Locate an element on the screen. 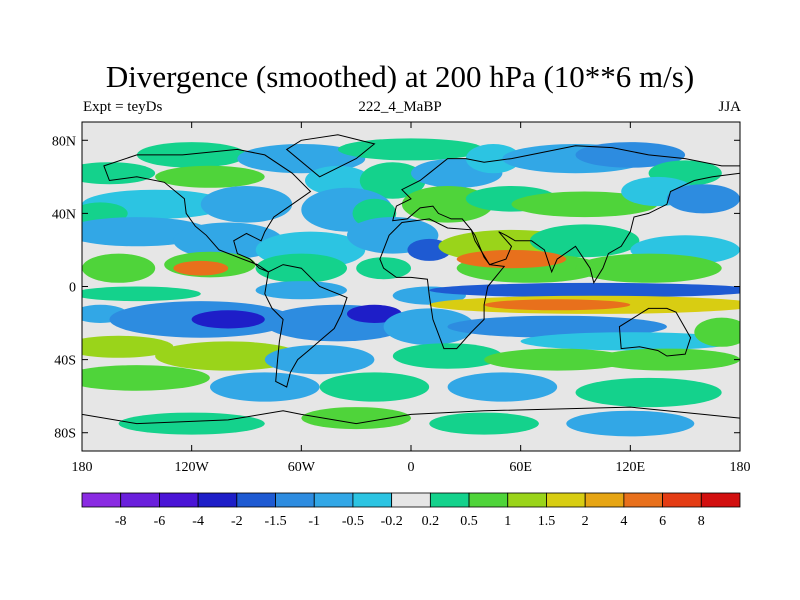  colorbar: -8 -6 -4 -2 -1.5 -1 -0.5 -0.2 0.2 0.5 1 1.5 2 4 6 8 is located at coordinates (411, 510).